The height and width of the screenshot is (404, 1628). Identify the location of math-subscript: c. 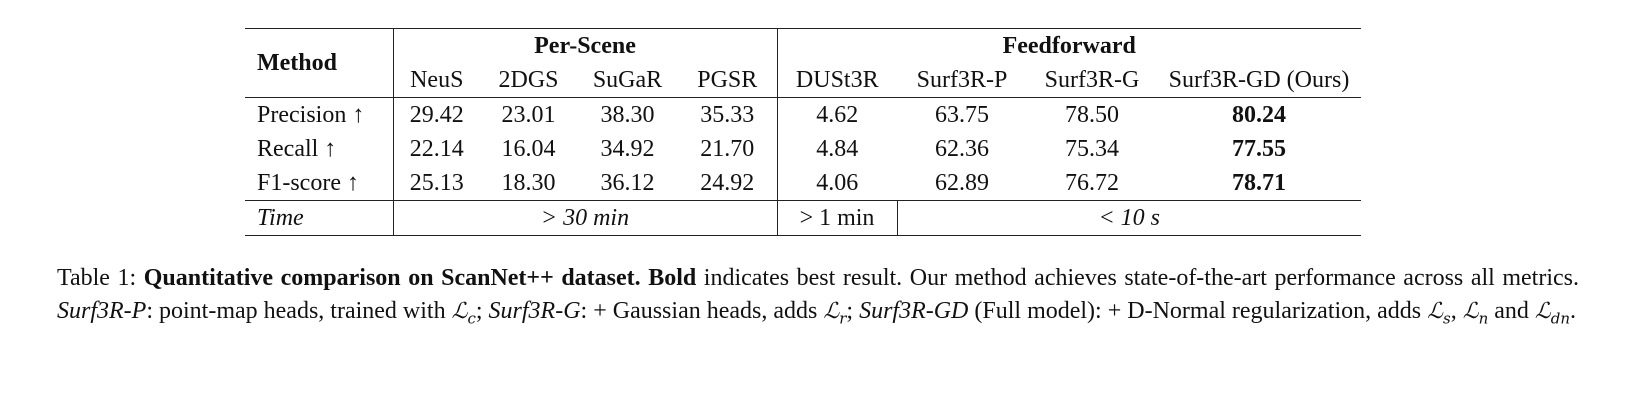
(471, 318).